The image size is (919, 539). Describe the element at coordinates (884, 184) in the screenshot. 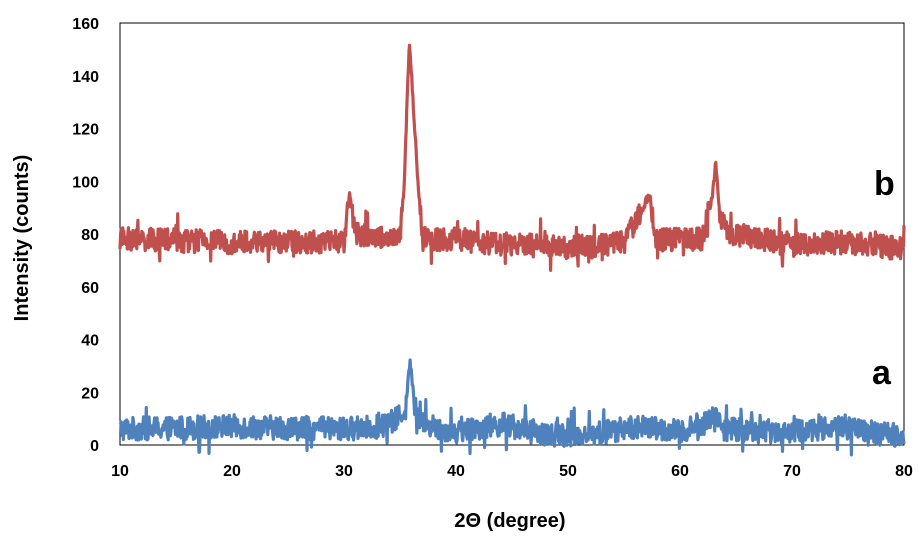

I see `series-label-b: b` at that location.